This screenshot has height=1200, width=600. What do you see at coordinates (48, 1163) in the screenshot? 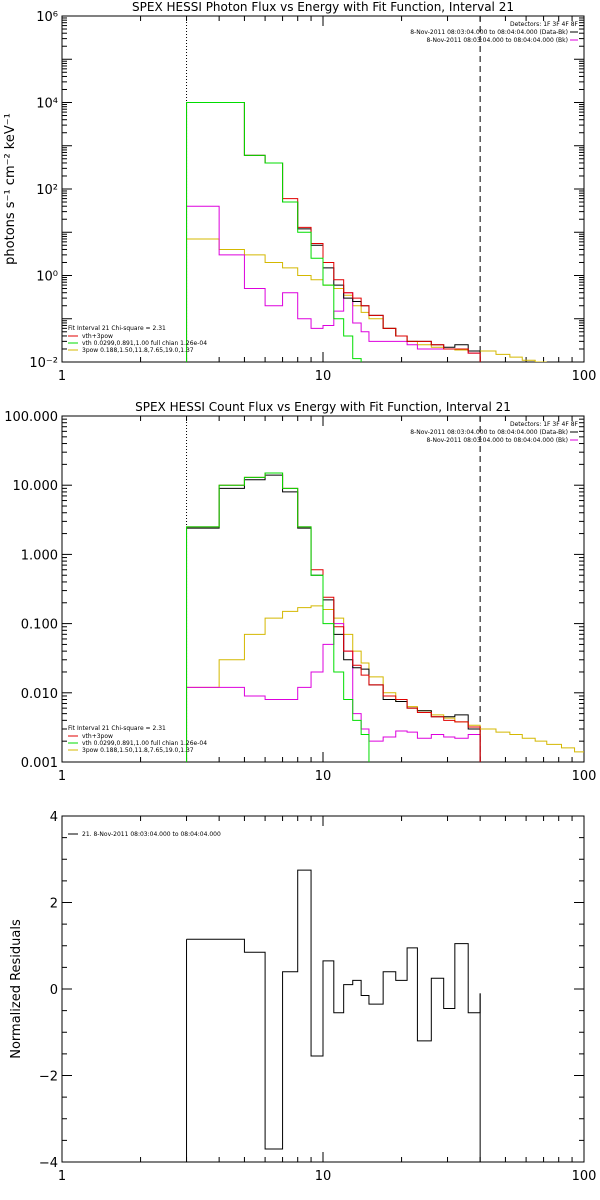
I see `y-tick-label: −4` at bounding box center [48, 1163].